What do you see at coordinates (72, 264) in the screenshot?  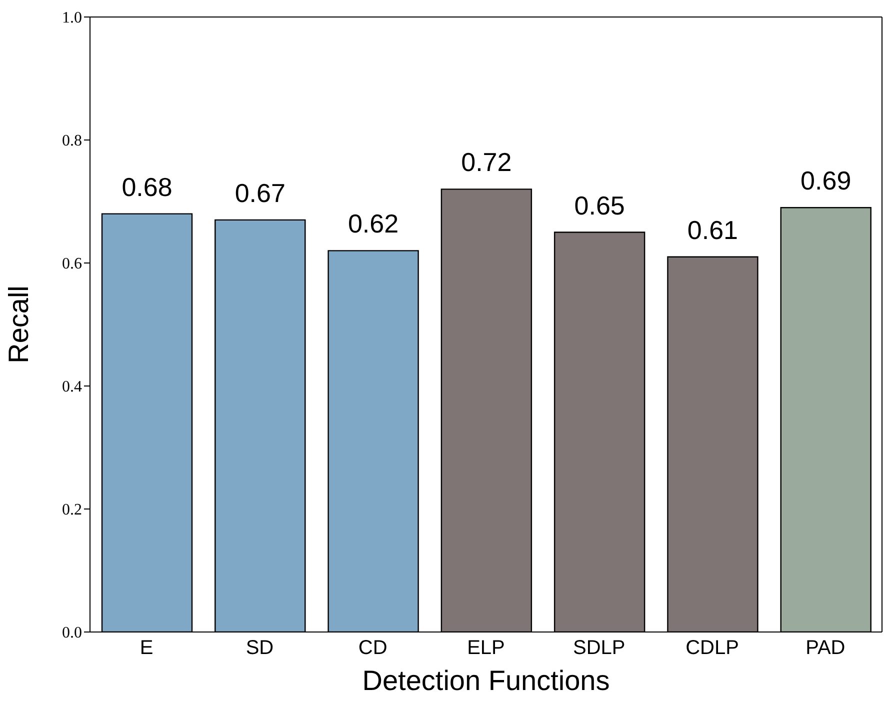 I see `y-tick-label: 0.6` at bounding box center [72, 264].